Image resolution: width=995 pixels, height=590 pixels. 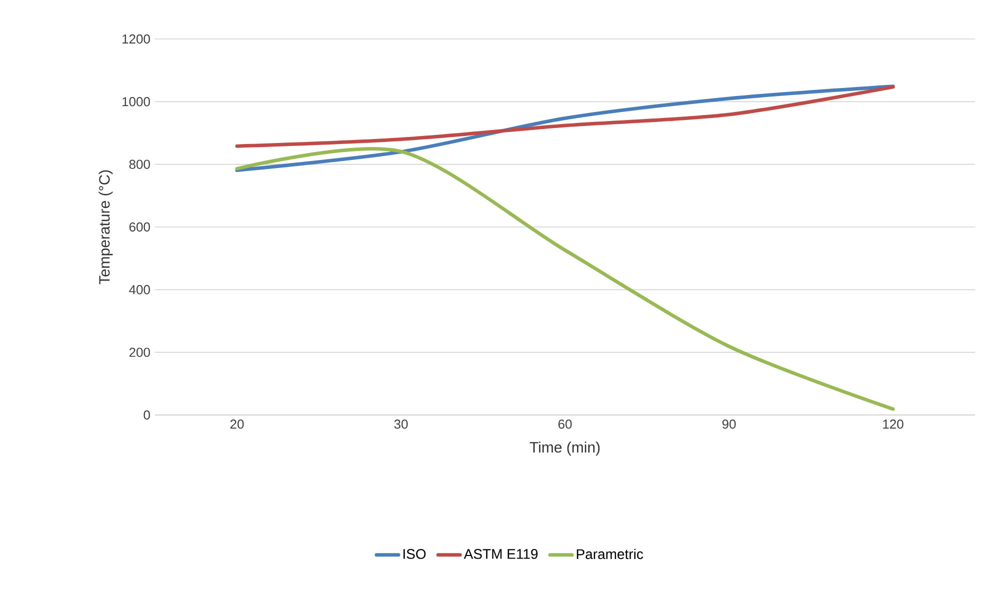 What do you see at coordinates (565, 449) in the screenshot?
I see `x-axis-title: Time (min)` at bounding box center [565, 449].